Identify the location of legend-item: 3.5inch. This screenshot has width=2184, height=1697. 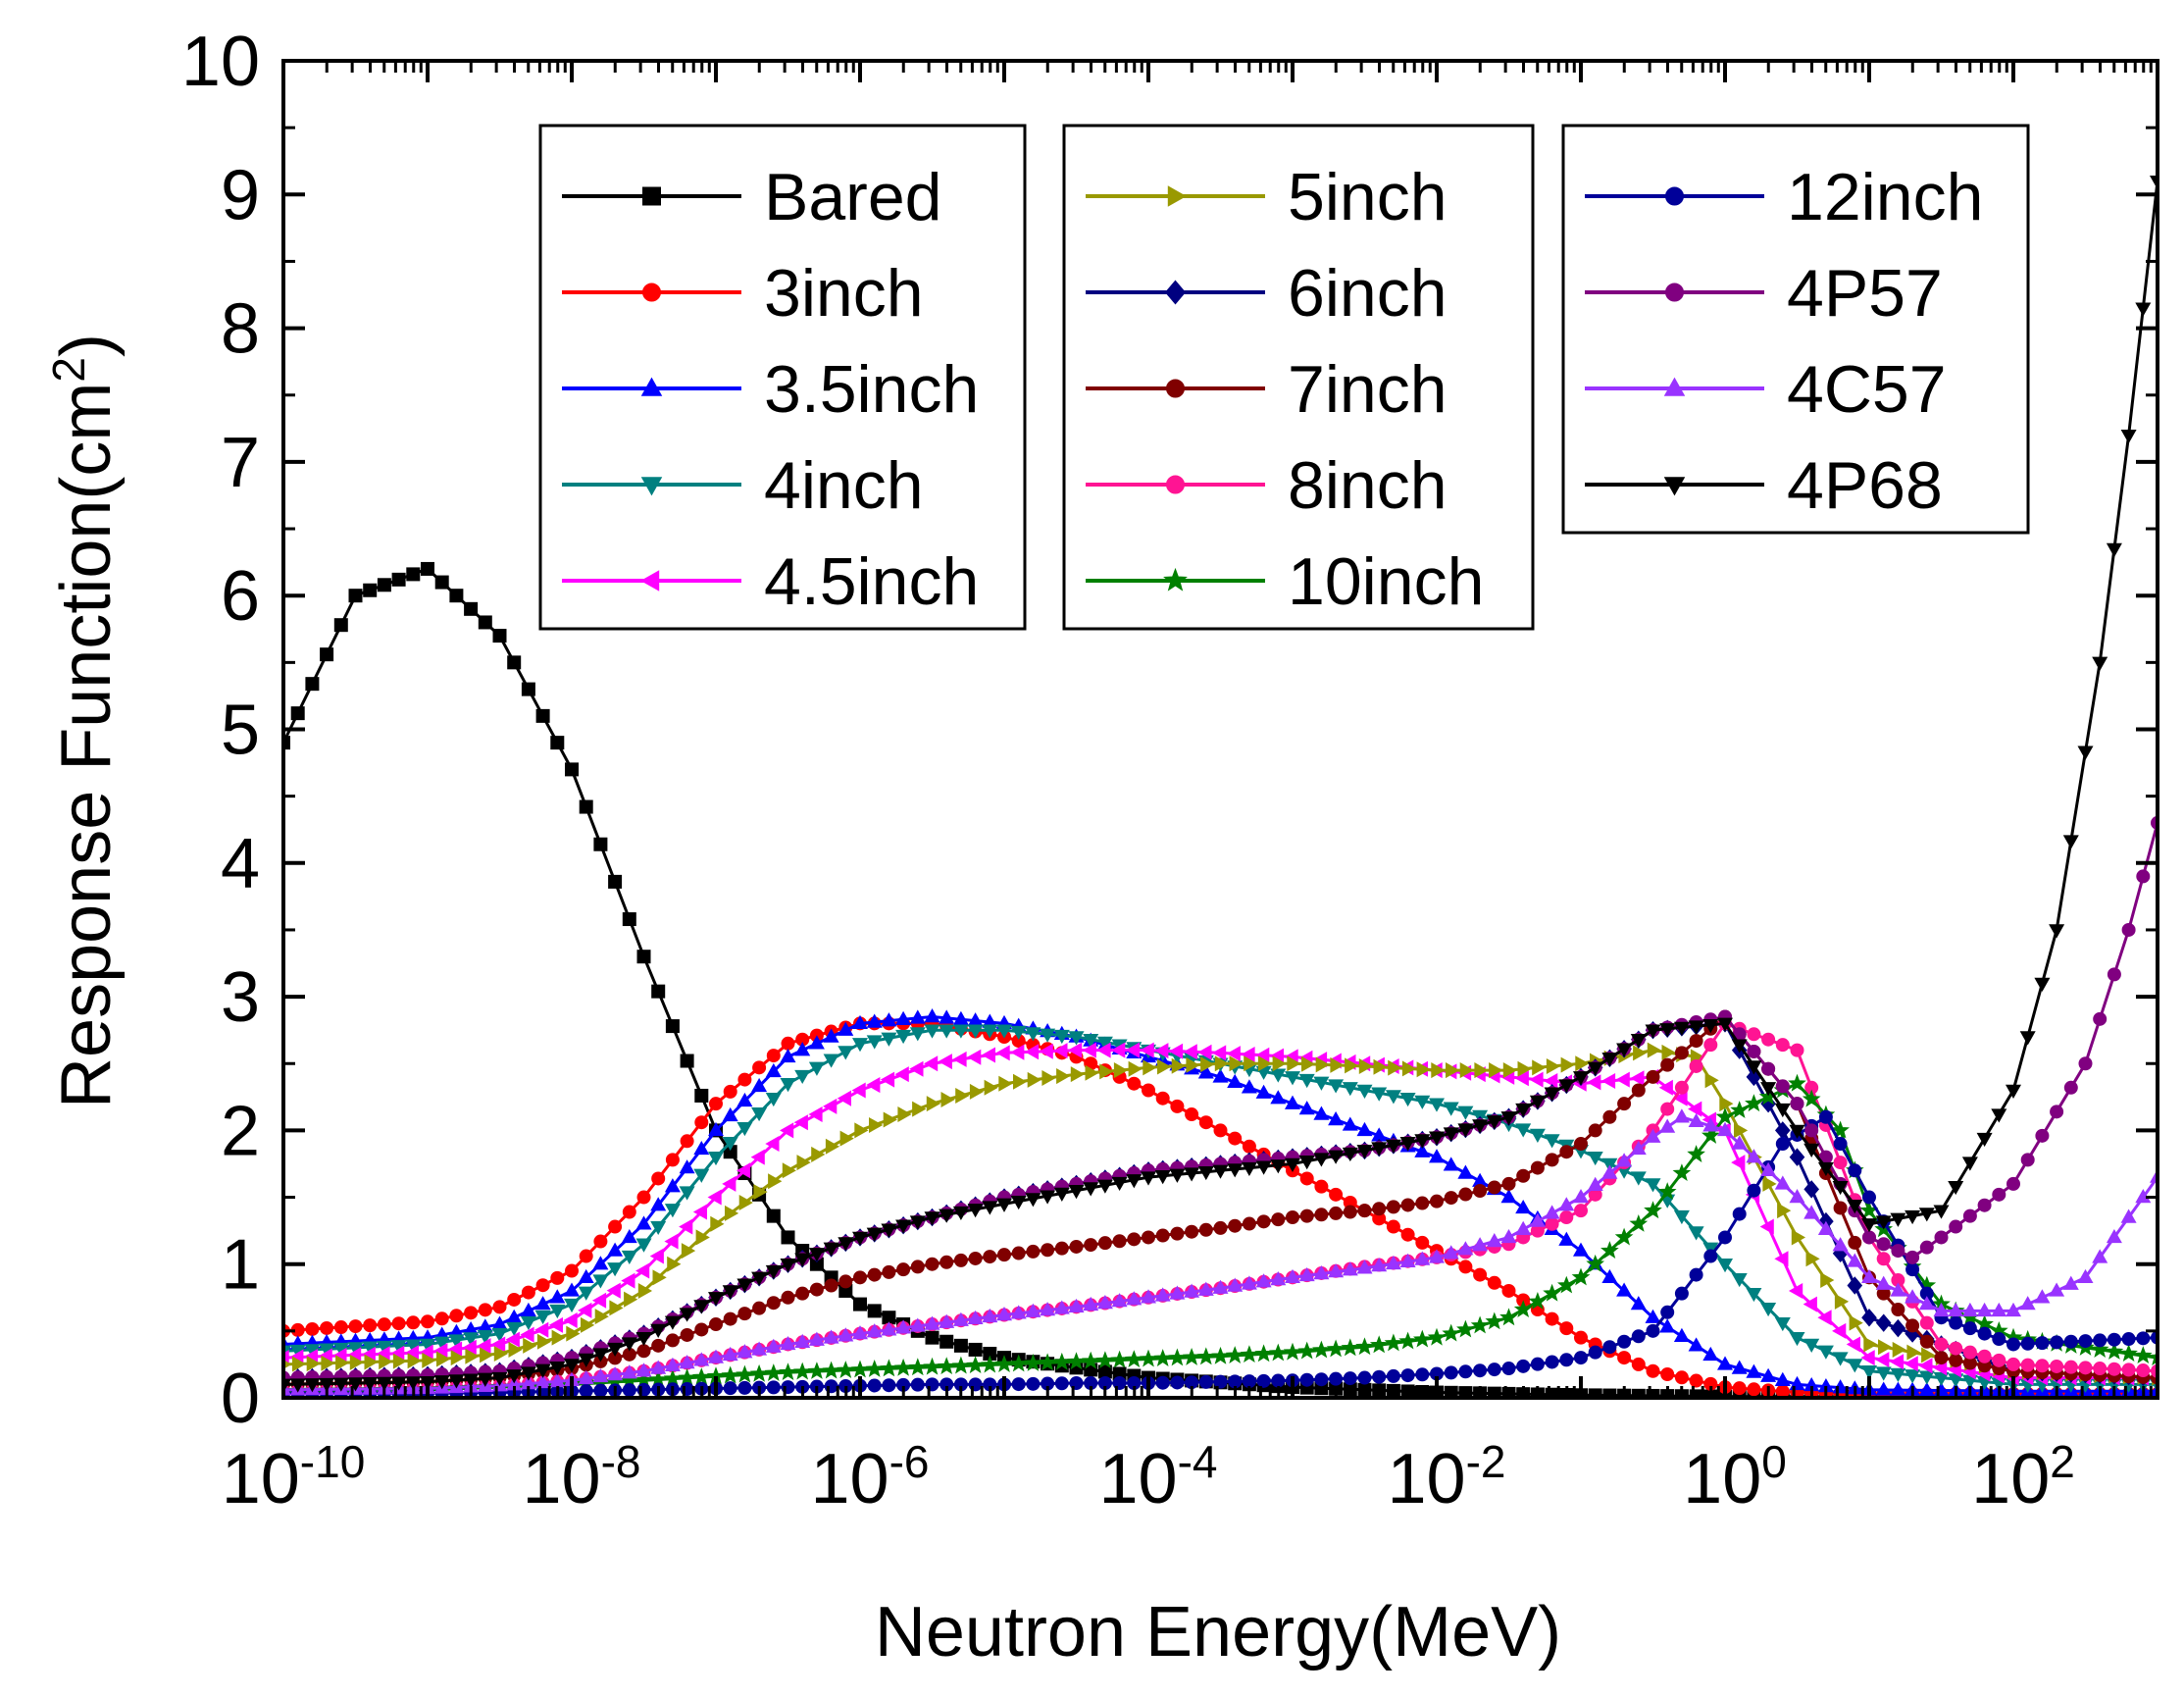
(770, 389).